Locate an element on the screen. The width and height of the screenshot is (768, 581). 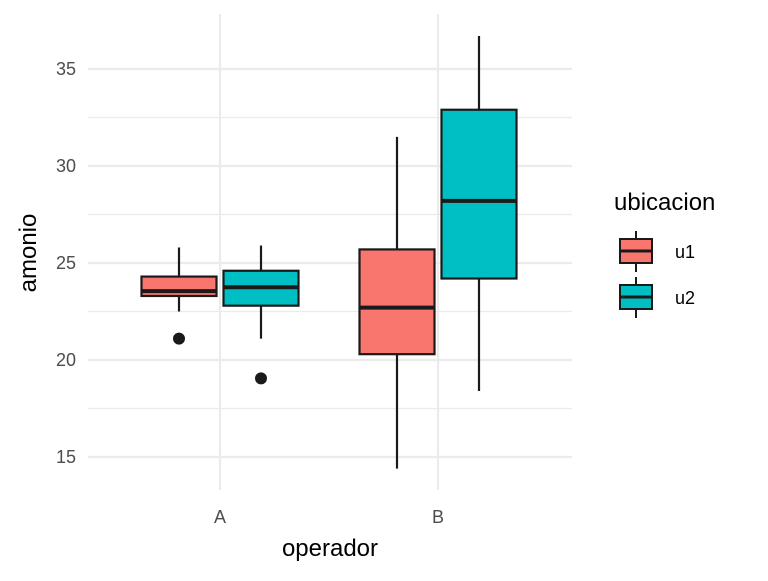
y-axis-title: amonio is located at coordinates (28, 253).